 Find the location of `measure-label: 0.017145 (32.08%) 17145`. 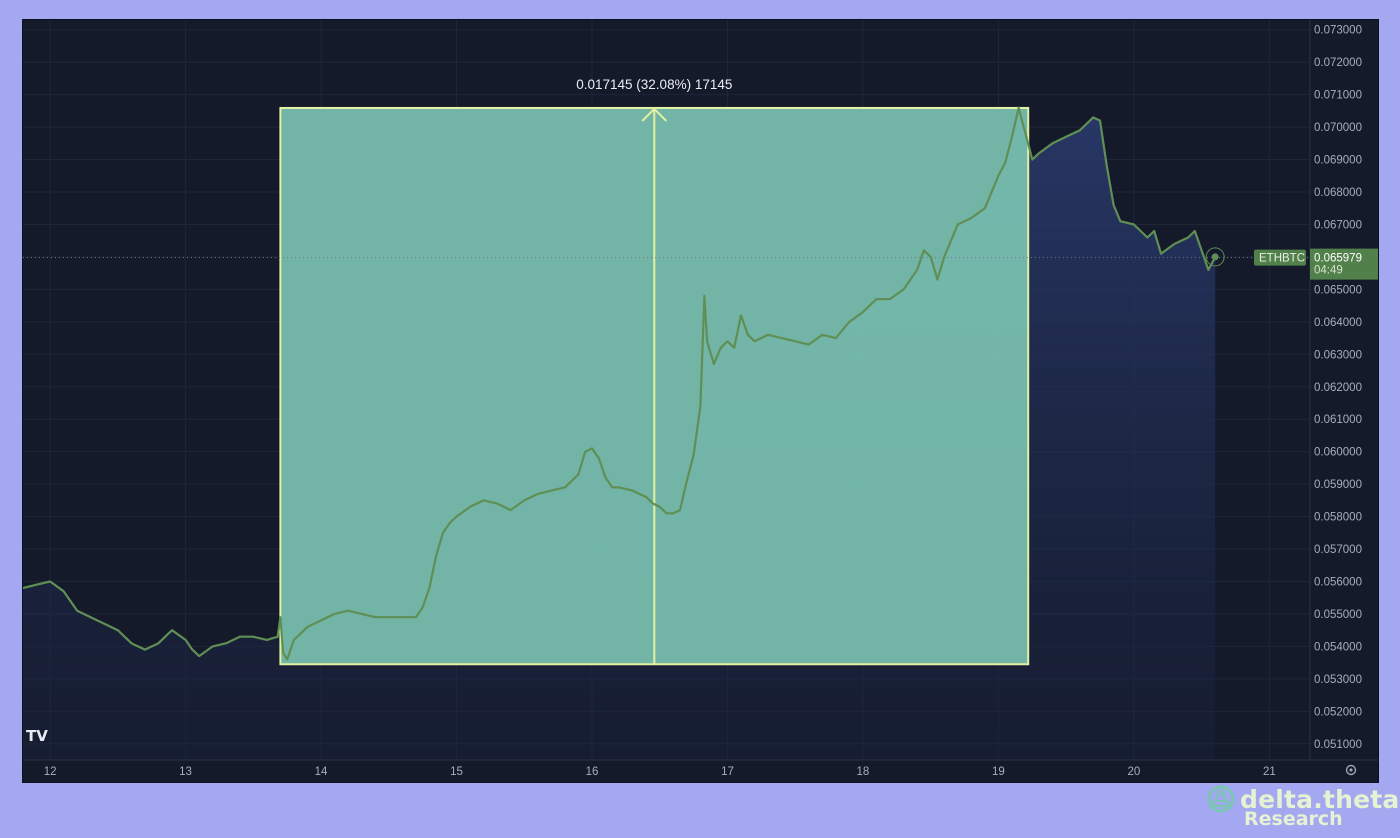

measure-label: 0.017145 (32.08%) 17145 is located at coordinates (654, 84).